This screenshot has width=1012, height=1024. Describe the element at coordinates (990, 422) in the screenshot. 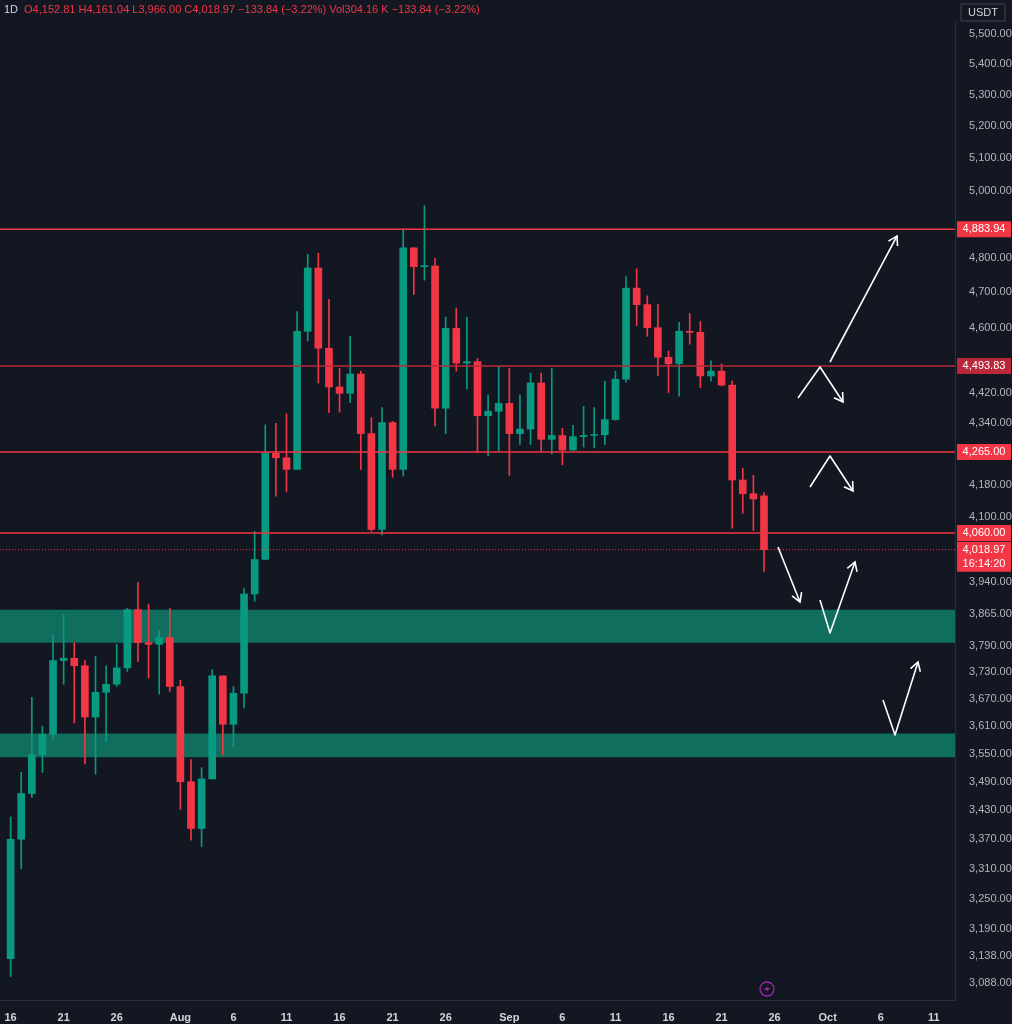

I see `y-tick-label: 4,340.00` at that location.